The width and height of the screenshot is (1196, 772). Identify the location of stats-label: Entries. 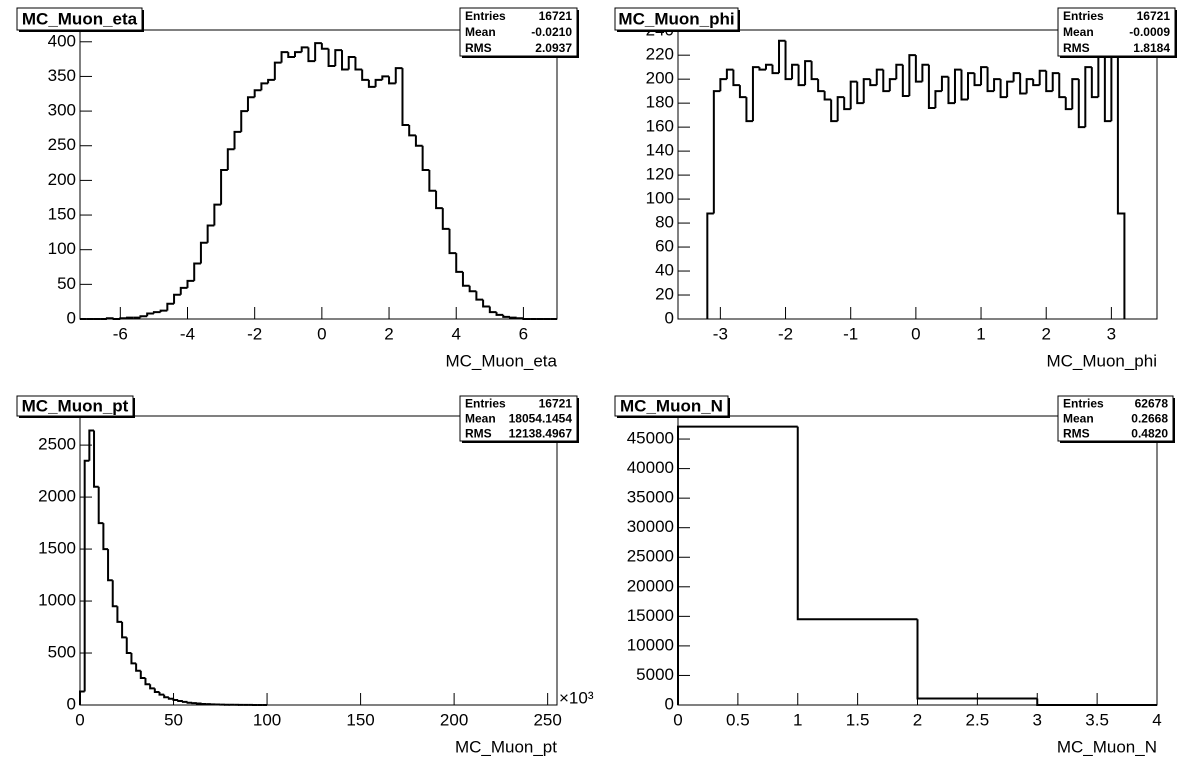
(1083, 16).